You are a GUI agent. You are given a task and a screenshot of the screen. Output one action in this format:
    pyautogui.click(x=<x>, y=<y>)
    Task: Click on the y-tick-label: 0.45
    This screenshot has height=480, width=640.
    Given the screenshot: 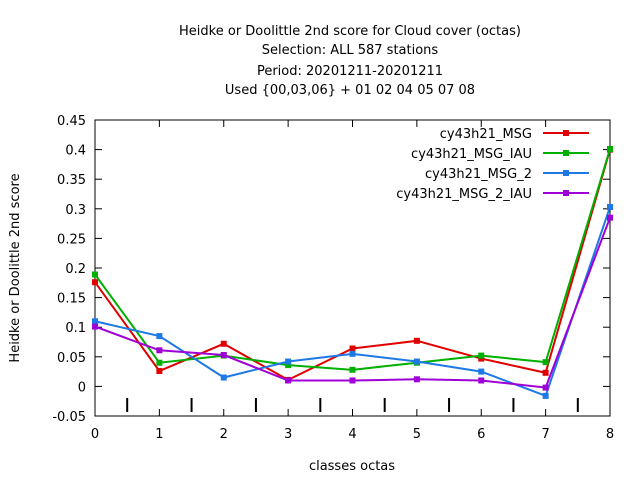 What is the action you would take?
    pyautogui.click(x=71, y=121)
    